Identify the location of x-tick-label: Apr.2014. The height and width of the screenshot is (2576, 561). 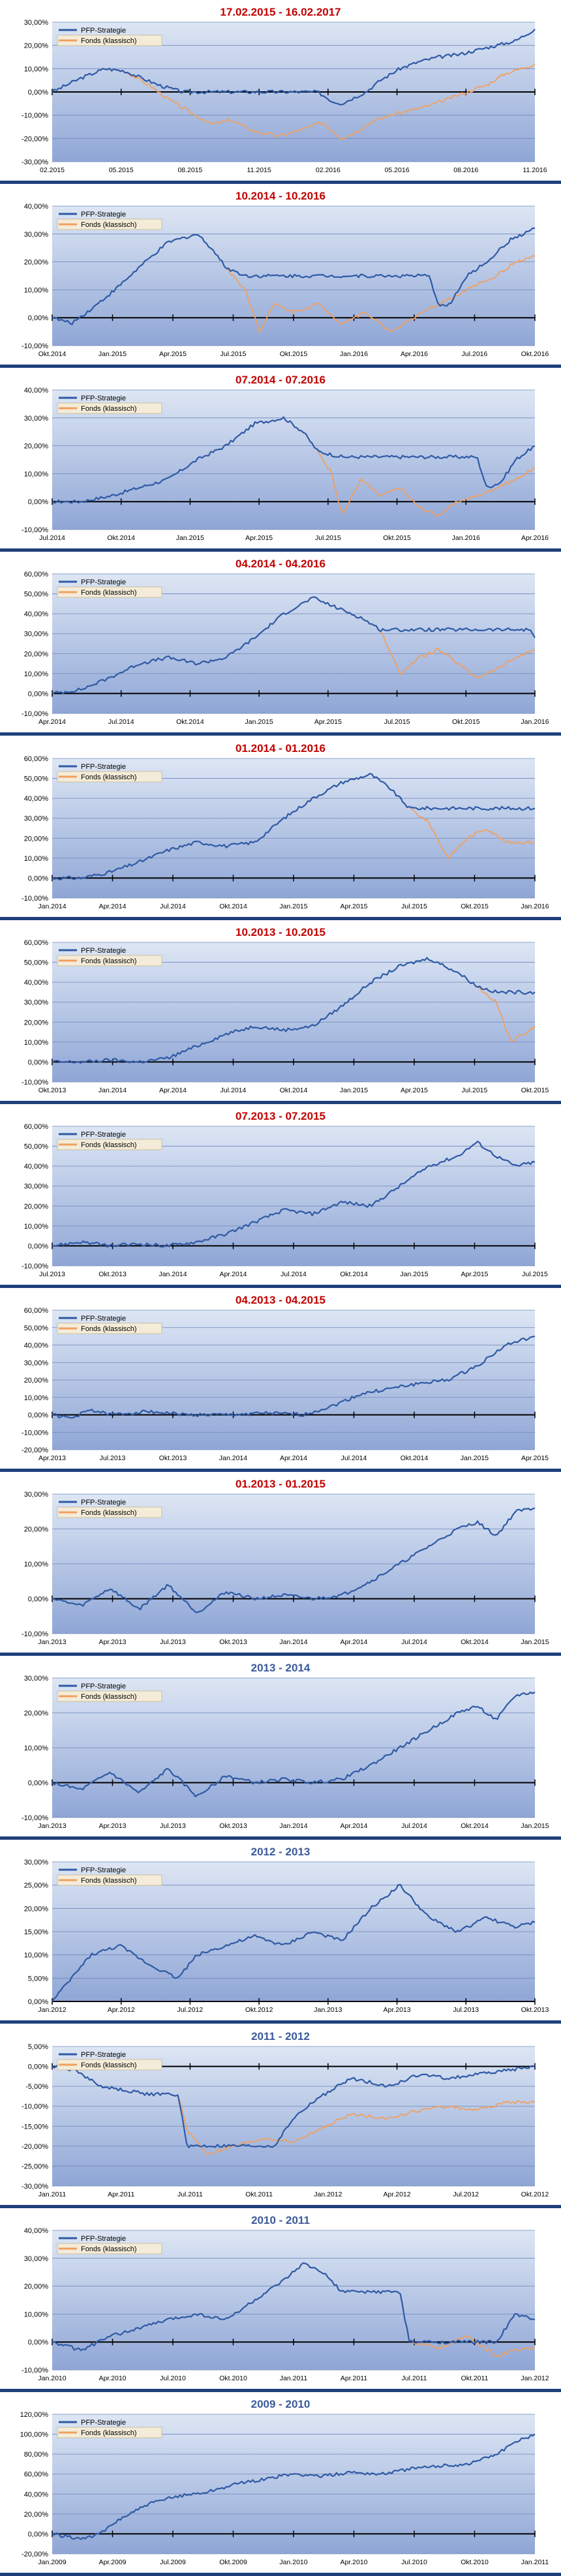
(353, 1642).